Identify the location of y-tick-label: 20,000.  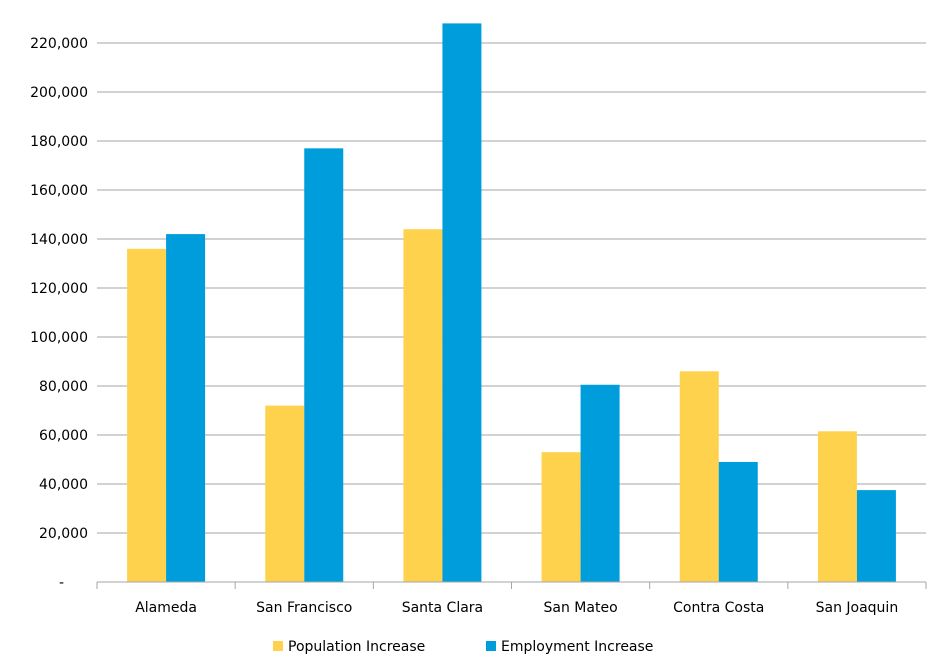
(63, 534).